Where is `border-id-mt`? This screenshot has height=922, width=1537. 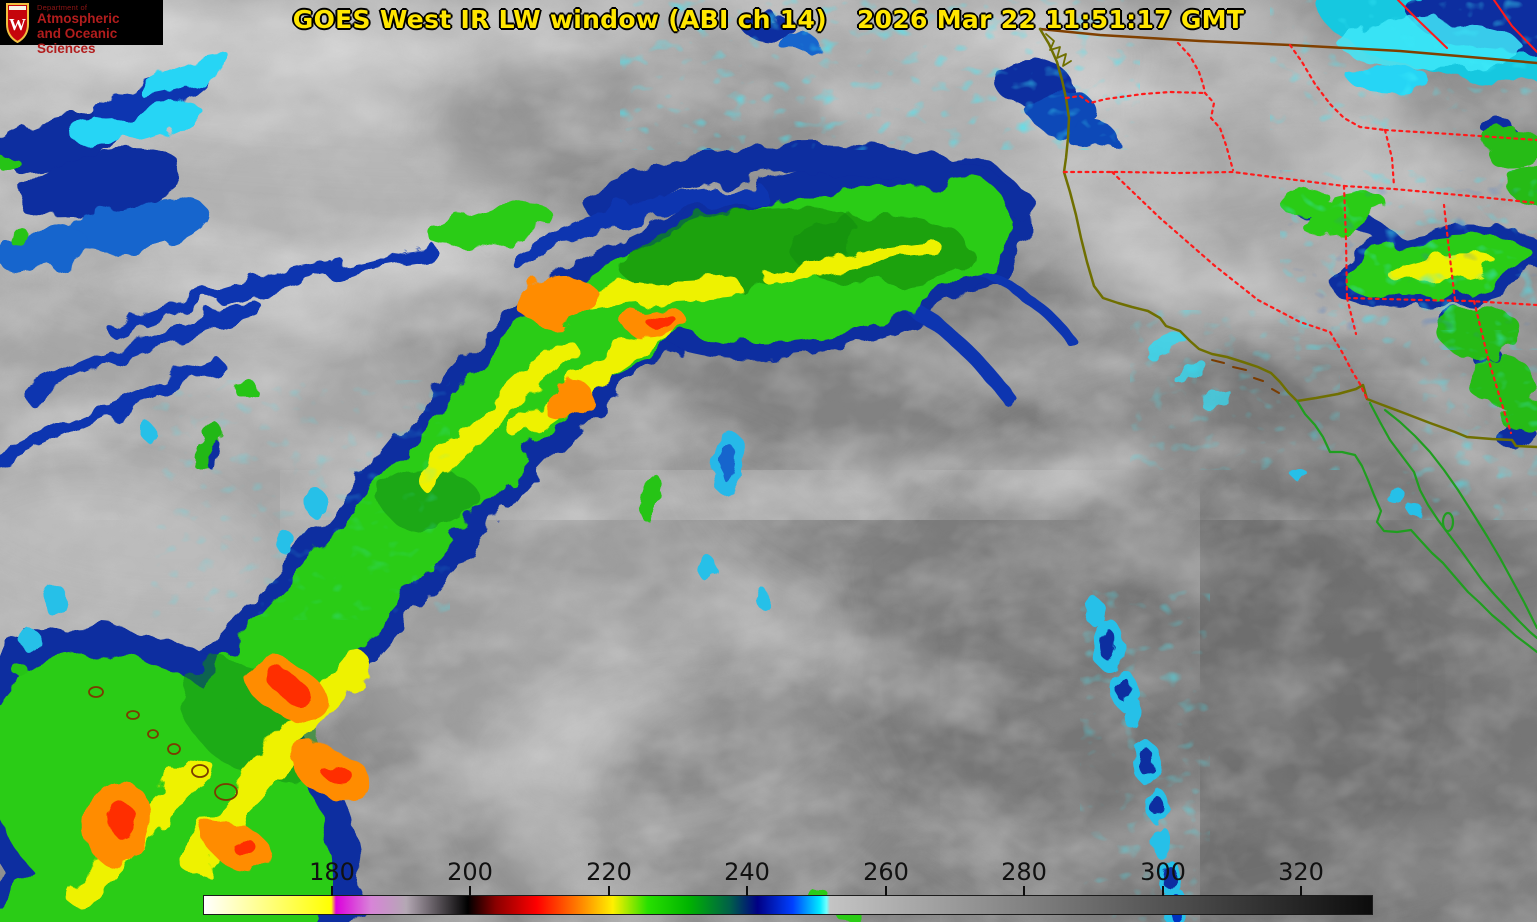 border-id-mt is located at coordinates (1337, 87).